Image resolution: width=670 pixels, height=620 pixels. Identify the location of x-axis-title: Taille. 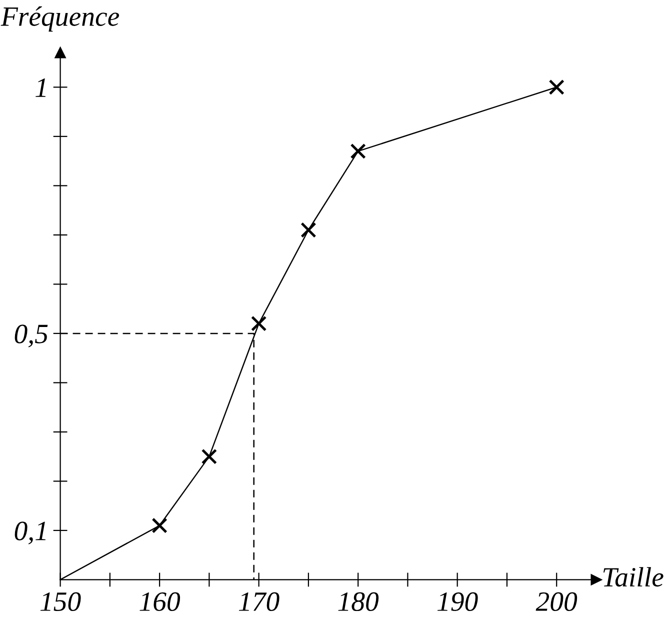
(633, 577).